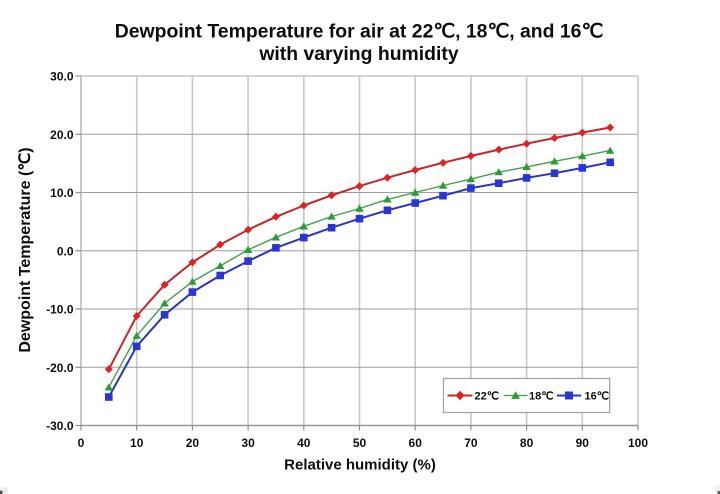  Describe the element at coordinates (60, 368) in the screenshot. I see `svg-text: -20.0` at that location.